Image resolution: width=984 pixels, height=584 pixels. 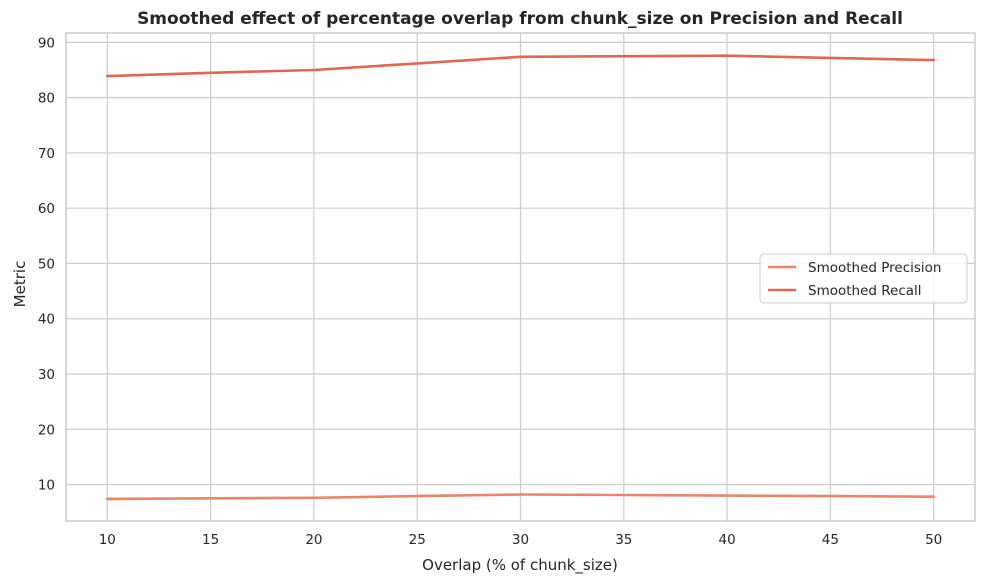 I want to click on y-tick-label: 30, so click(x=46, y=375).